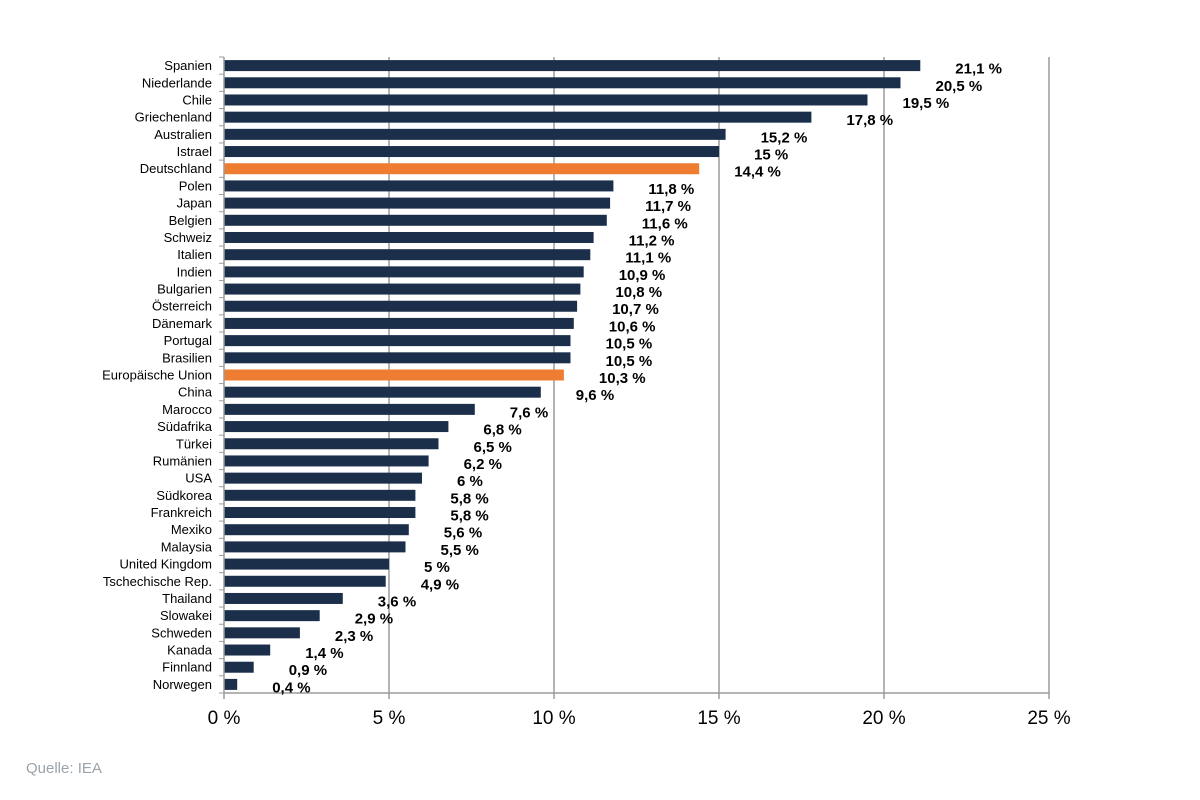  I want to click on x-tick-label: 5 %, so click(389, 718).